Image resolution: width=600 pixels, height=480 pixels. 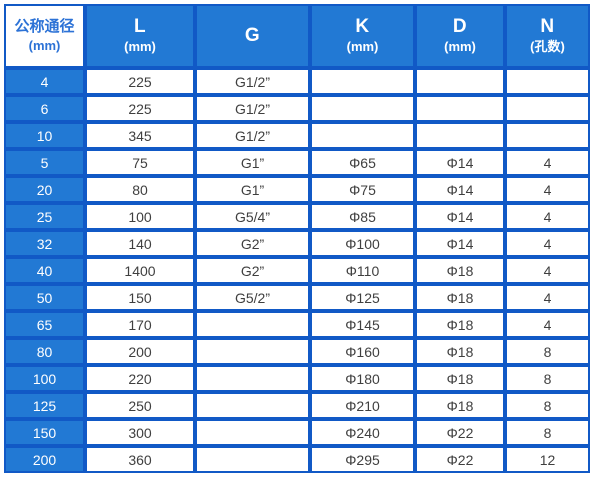 What do you see at coordinates (140, 351) in the screenshot?
I see `cell-l: 200` at bounding box center [140, 351].